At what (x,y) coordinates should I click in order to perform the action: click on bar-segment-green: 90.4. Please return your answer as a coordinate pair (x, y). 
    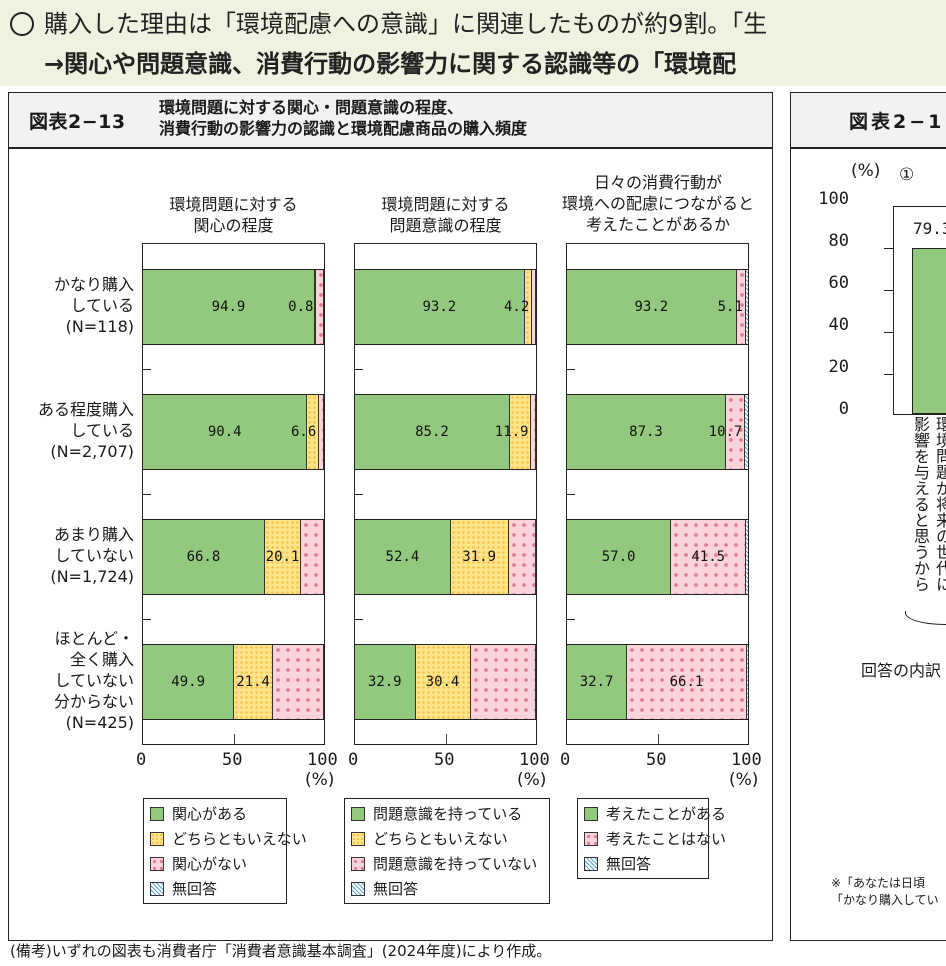
    Looking at the image, I should click on (225, 432).